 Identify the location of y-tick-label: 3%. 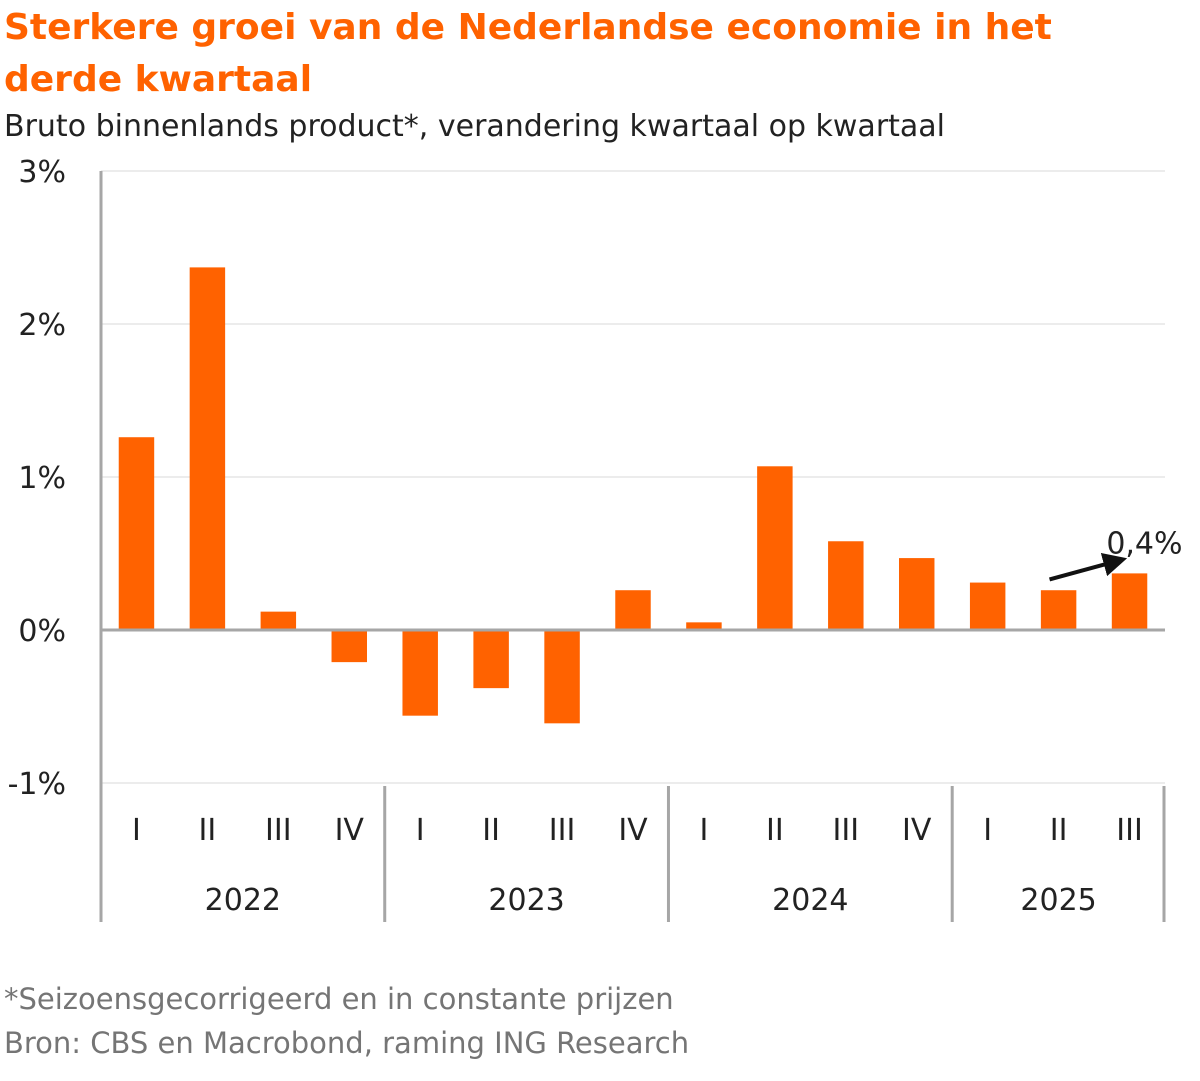
(42, 172).